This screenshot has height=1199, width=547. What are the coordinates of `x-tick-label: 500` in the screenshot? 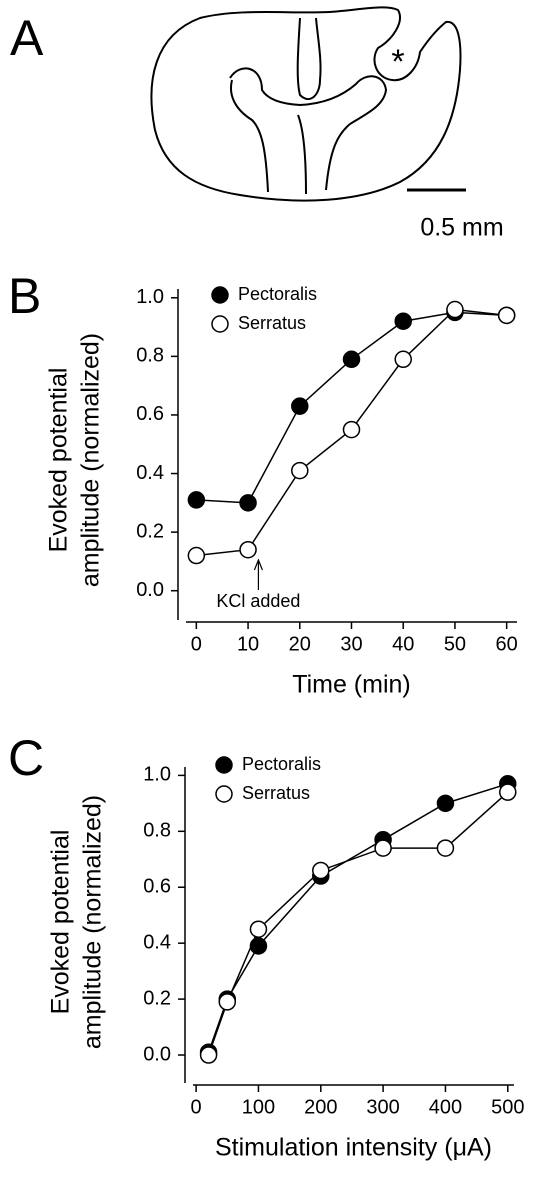 It's located at (507, 1107).